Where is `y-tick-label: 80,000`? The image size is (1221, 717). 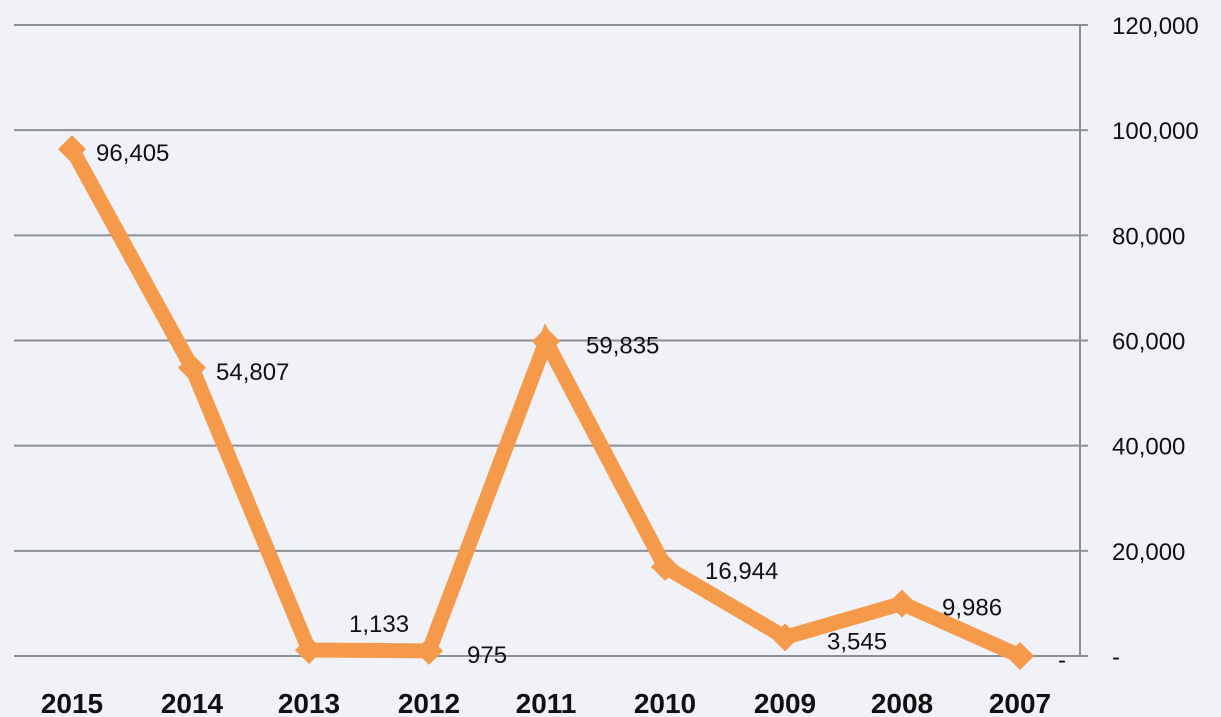
y-tick-label: 80,000 is located at coordinates (1148, 236).